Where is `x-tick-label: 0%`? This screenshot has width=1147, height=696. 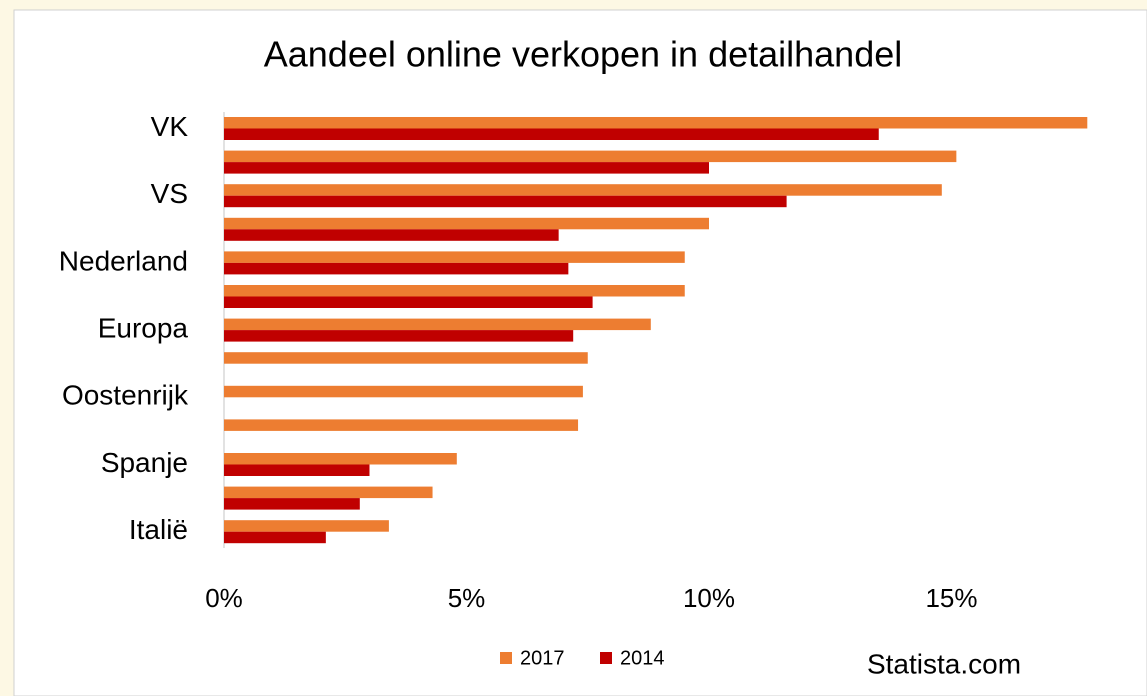 x-tick-label: 0% is located at coordinates (224, 598).